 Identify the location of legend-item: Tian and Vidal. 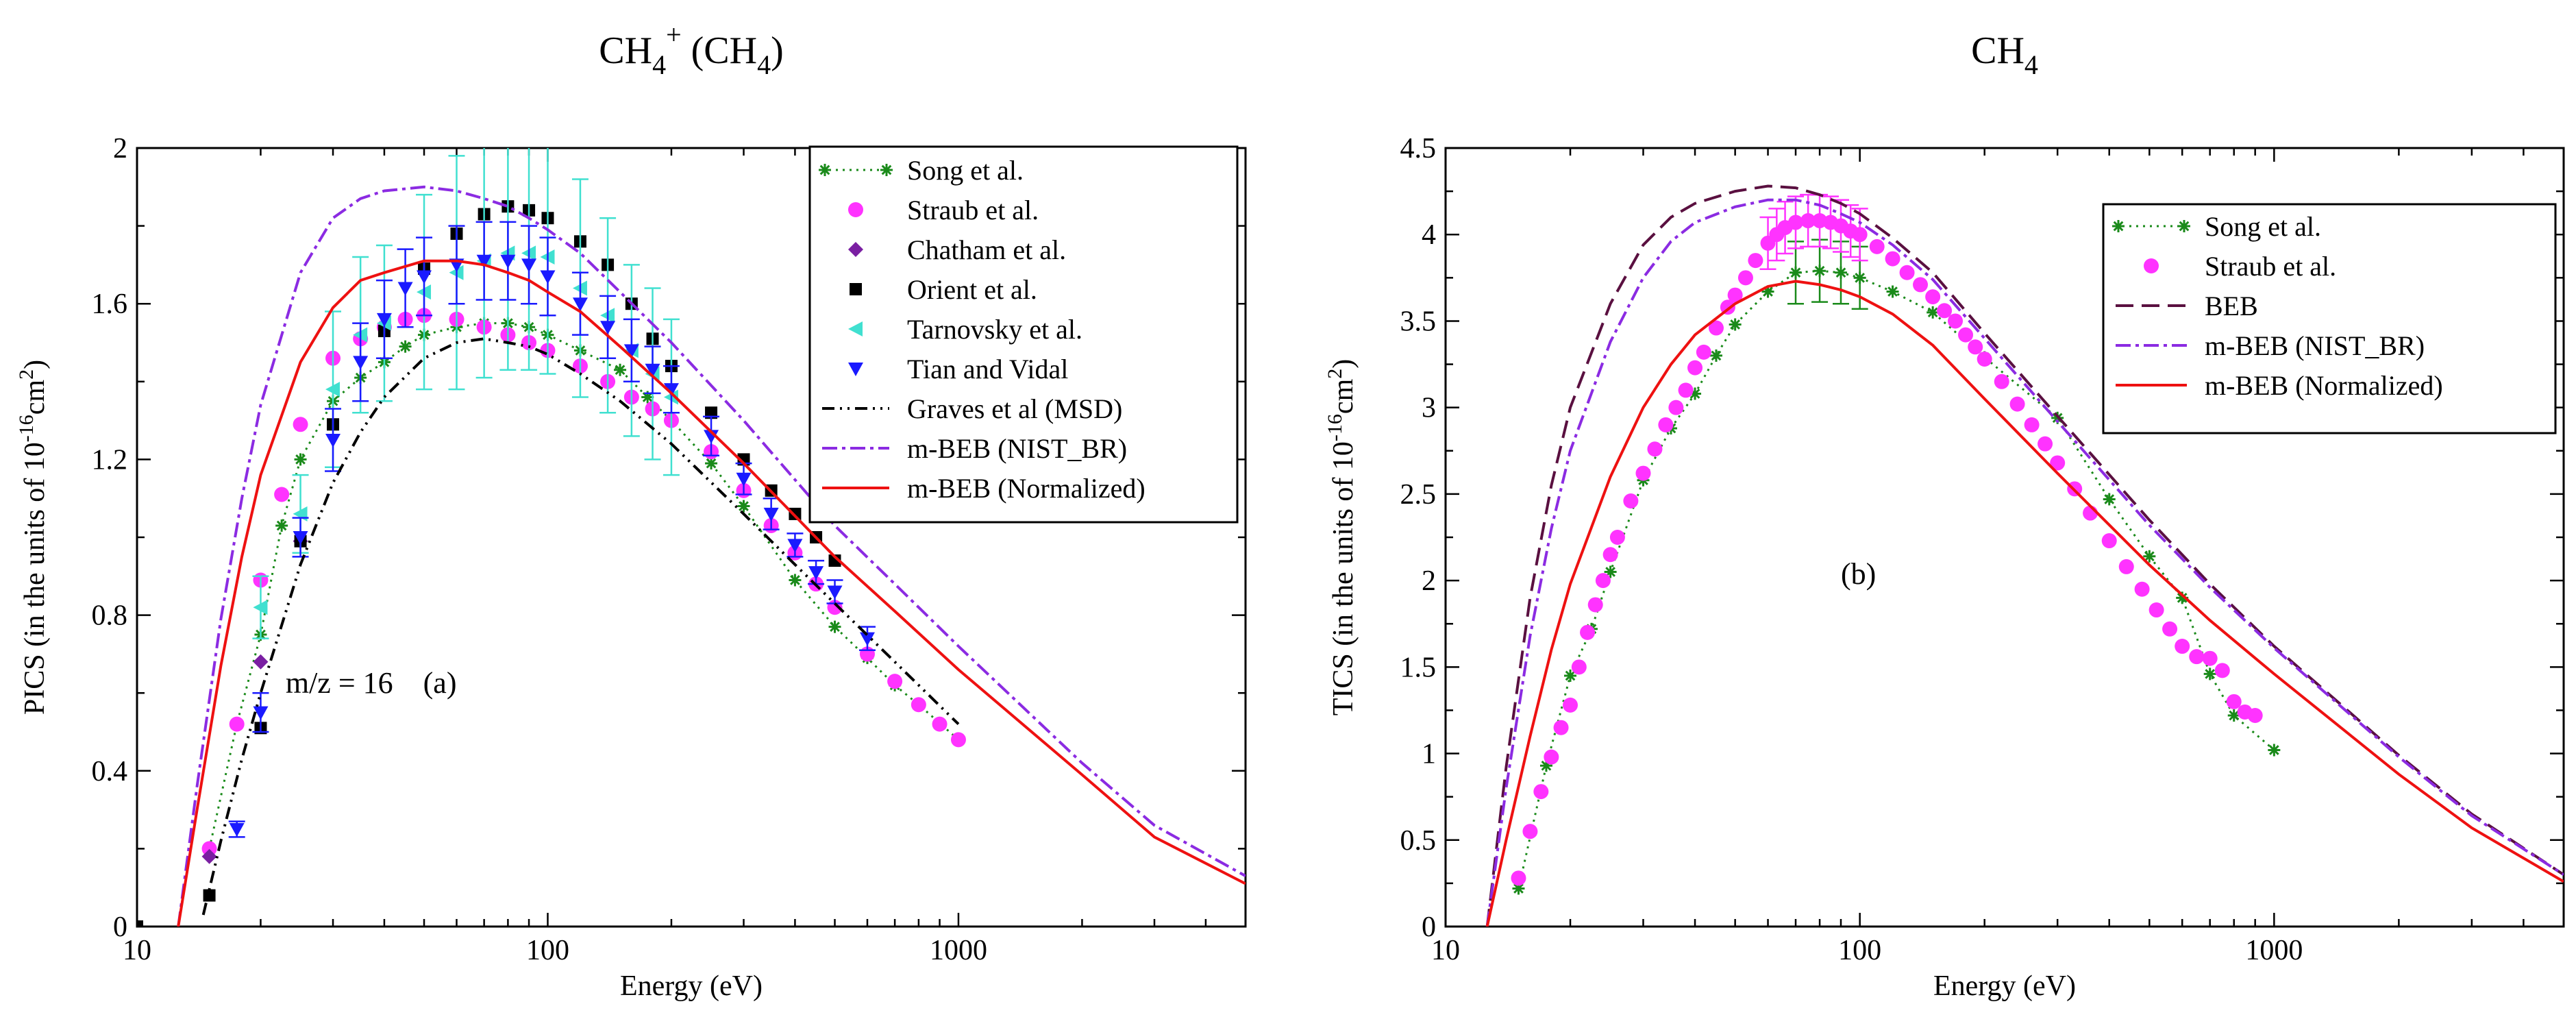
(958, 369).